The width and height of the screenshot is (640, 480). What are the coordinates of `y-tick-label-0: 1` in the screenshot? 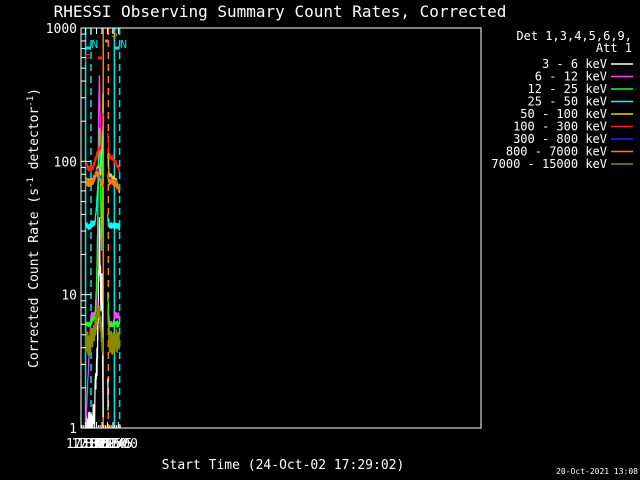 It's located at (73, 429).